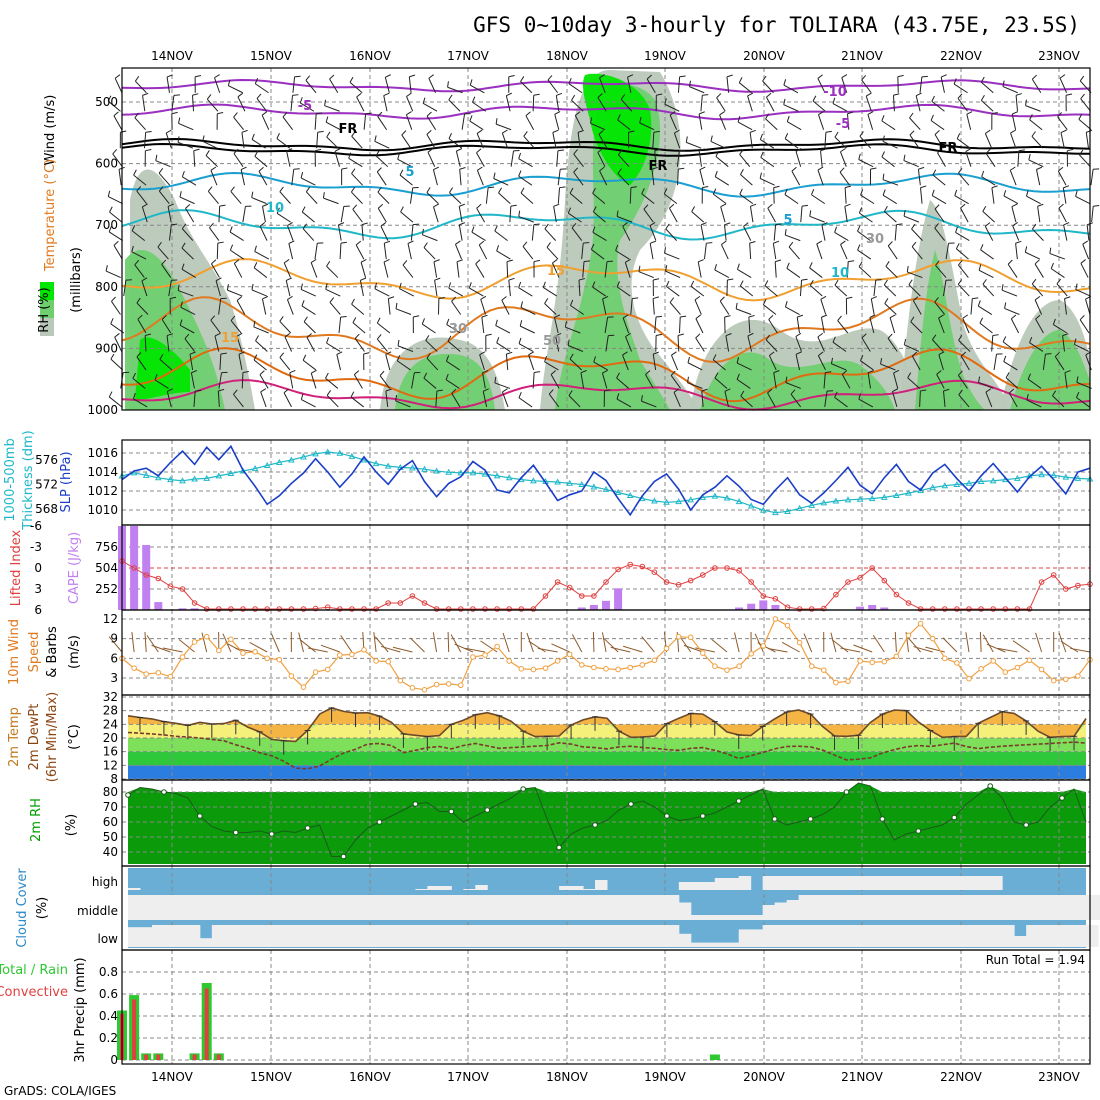 Image resolution: width=1100 pixels, height=1100 pixels. Describe the element at coordinates (556, 271) in the screenshot. I see `contour-label: 15` at that location.